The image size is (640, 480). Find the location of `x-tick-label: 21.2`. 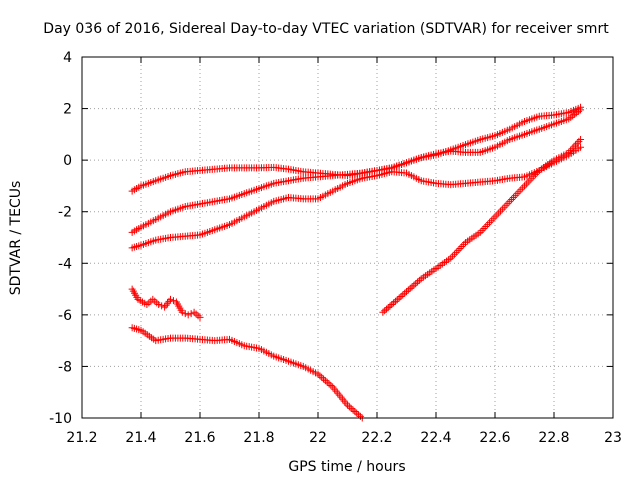

x-tick-label: 21.2 is located at coordinates (81, 438).